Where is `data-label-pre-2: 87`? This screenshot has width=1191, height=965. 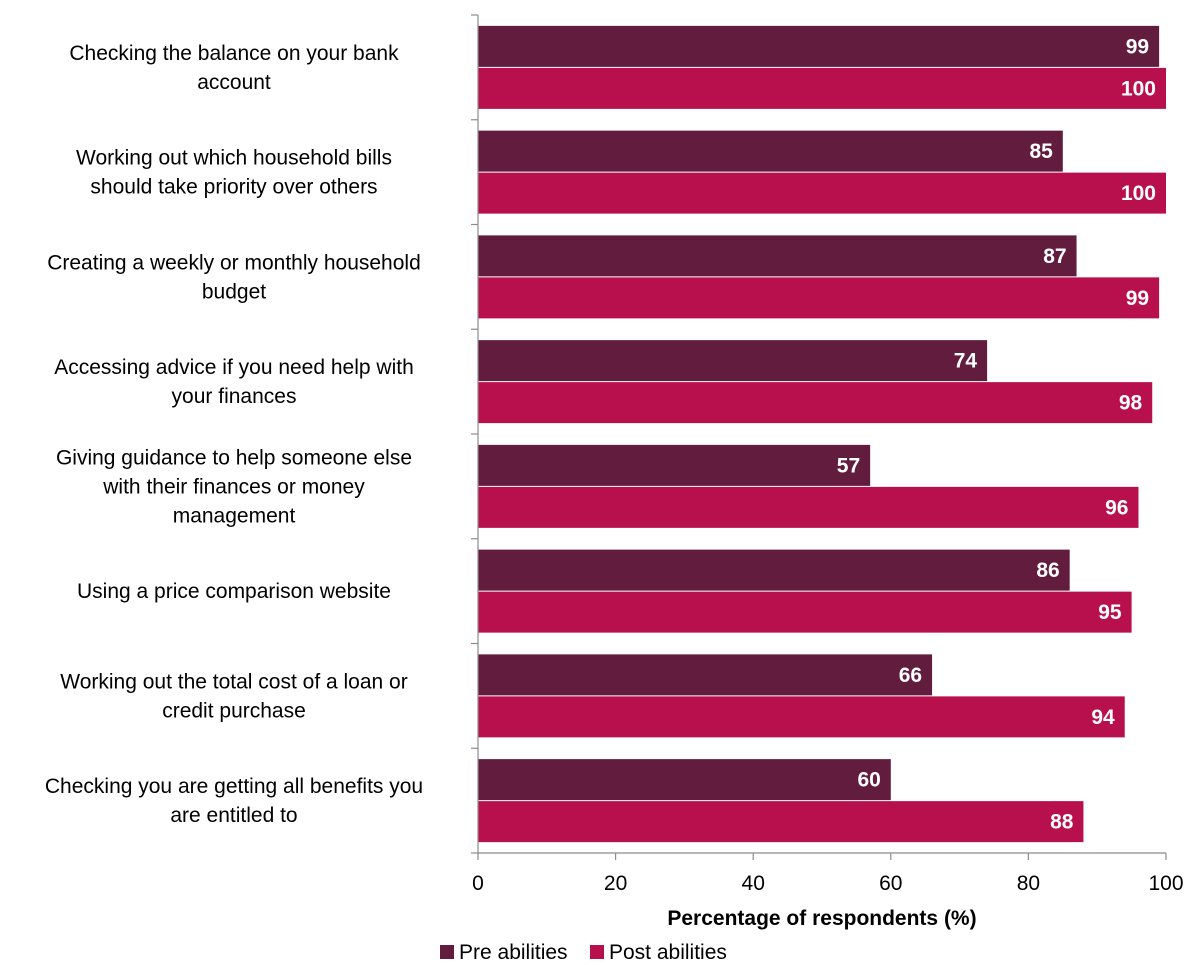
data-label-pre-2: 87 is located at coordinates (1054, 256).